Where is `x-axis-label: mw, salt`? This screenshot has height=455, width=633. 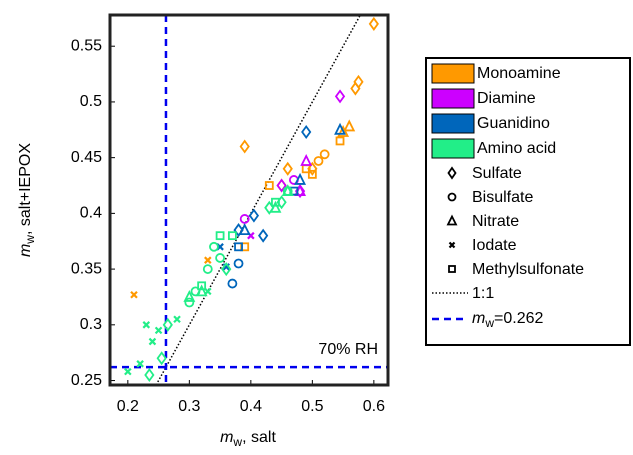 x-axis-label: mw, salt is located at coordinates (248, 439).